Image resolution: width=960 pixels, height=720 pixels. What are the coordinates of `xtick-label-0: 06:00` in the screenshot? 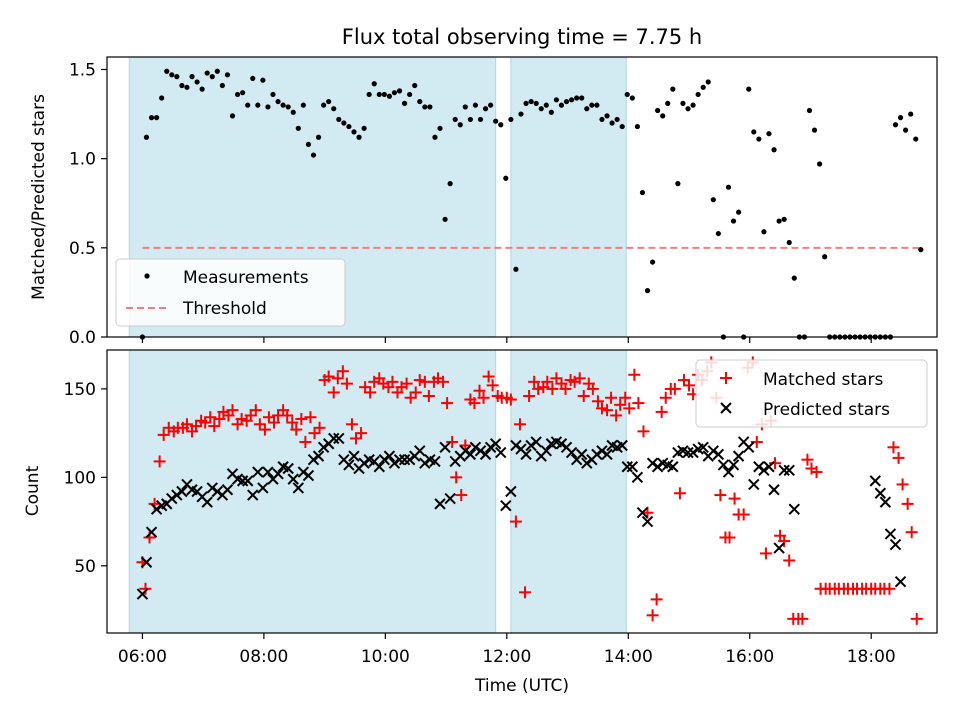 It's located at (142, 657).